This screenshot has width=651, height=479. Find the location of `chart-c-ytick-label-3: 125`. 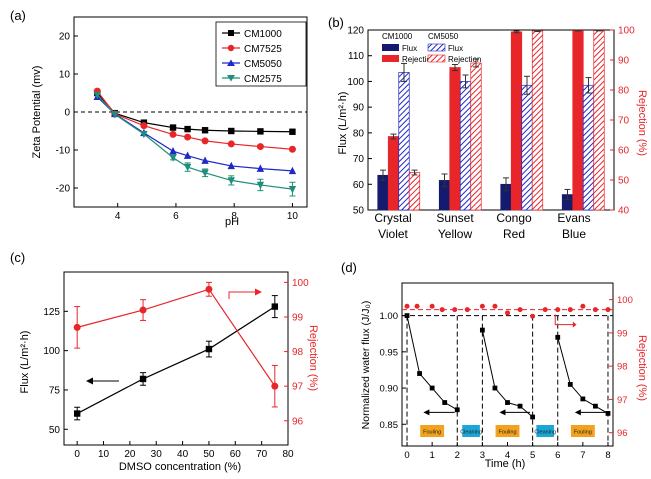

chart-c-ytick-label-3: 125 is located at coordinates (51, 312).